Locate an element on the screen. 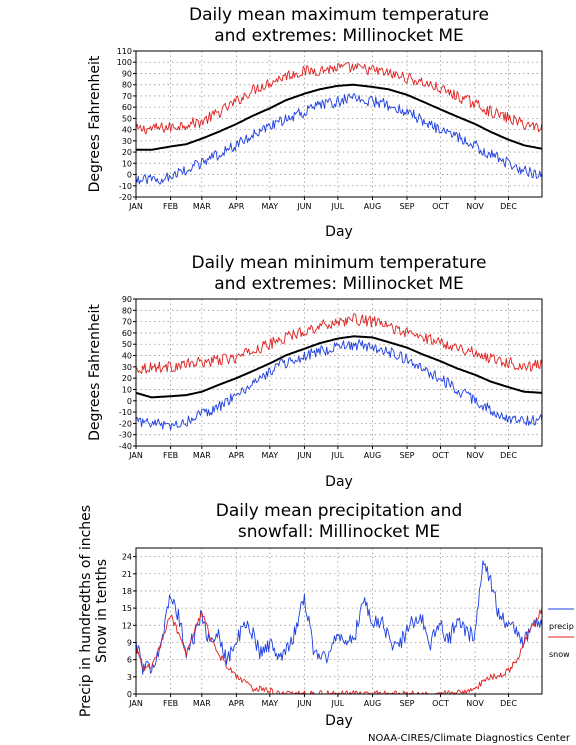 The height and width of the screenshot is (745, 576). legend: precip snow is located at coordinates (561, 633).